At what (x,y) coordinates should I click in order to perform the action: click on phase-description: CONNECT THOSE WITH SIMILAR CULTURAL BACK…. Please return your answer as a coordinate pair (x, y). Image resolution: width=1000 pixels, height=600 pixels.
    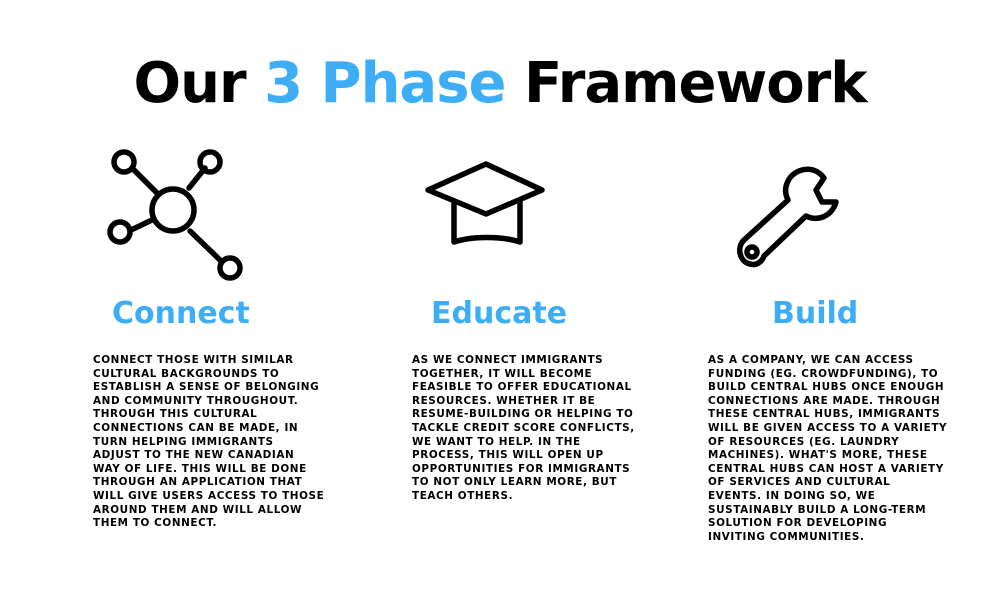
    Looking at the image, I should click on (209, 442).